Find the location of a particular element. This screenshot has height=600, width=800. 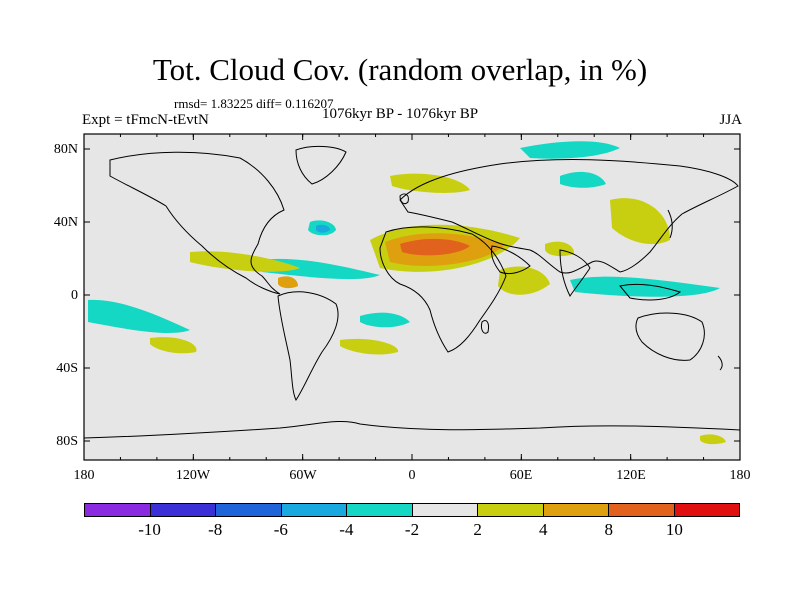

y-tick-label: 0 is located at coordinates (74, 295).